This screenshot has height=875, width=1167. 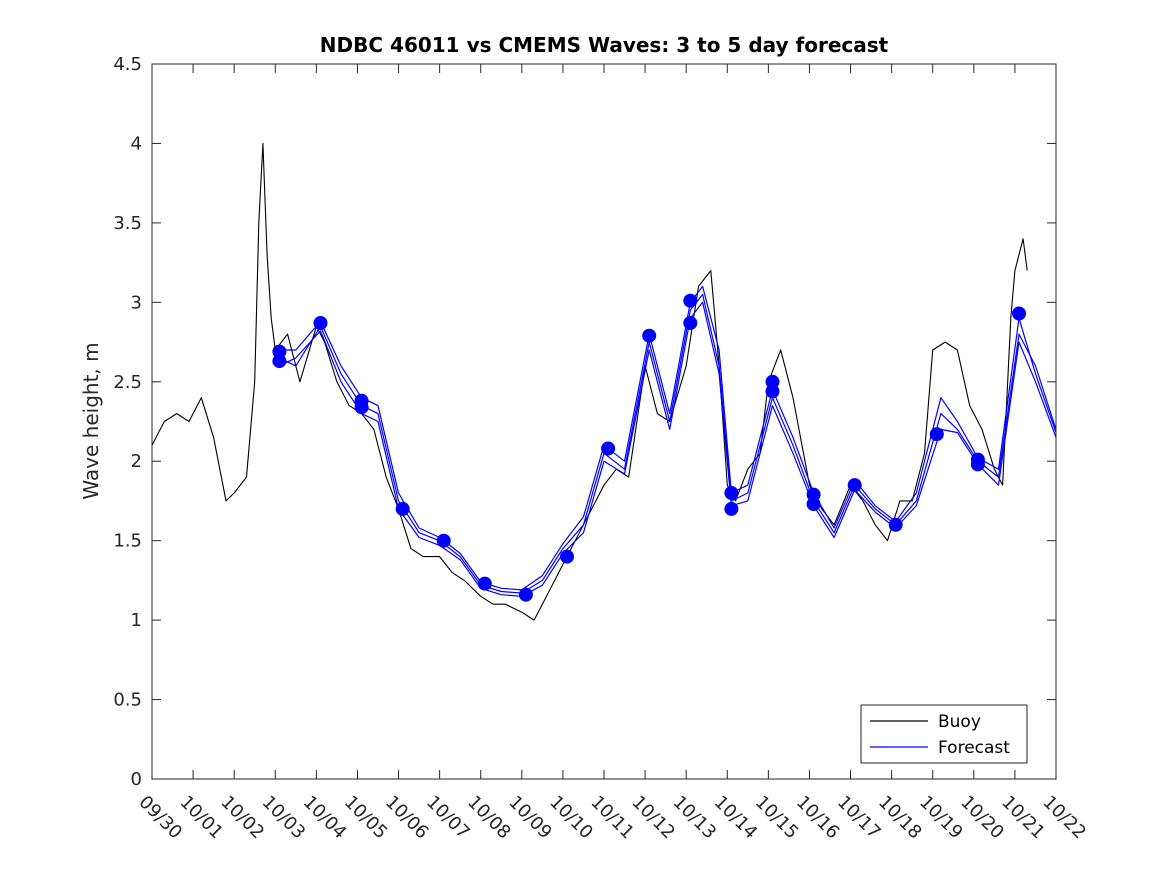 What do you see at coordinates (366, 818) in the screenshot?
I see `x-tick-label: 10/05` at bounding box center [366, 818].